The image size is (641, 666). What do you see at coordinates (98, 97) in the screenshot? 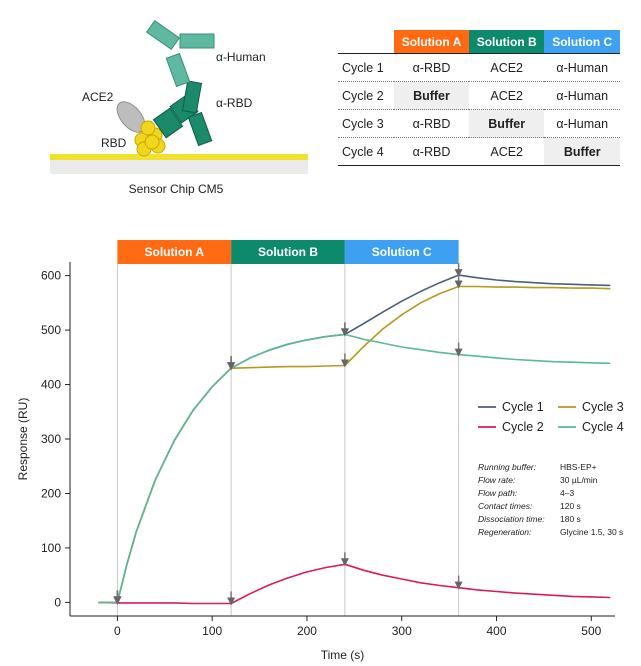
I see `label-ace2: ACE2` at bounding box center [98, 97].